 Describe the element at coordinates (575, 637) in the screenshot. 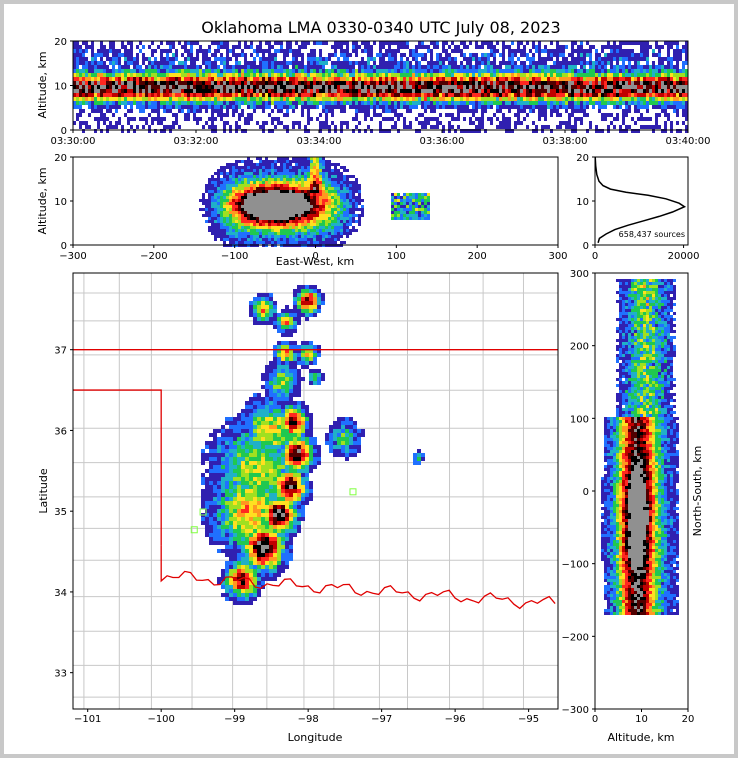

I see `y-tick-label: −200` at that location.